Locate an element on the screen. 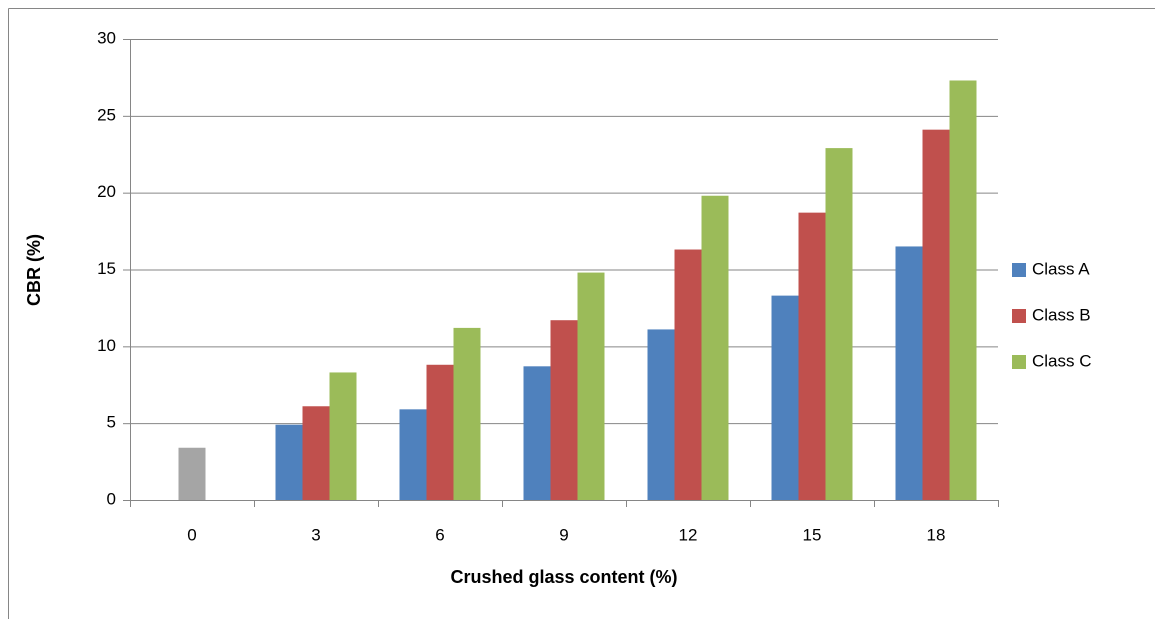  x-tick-label: 18 is located at coordinates (936, 534).